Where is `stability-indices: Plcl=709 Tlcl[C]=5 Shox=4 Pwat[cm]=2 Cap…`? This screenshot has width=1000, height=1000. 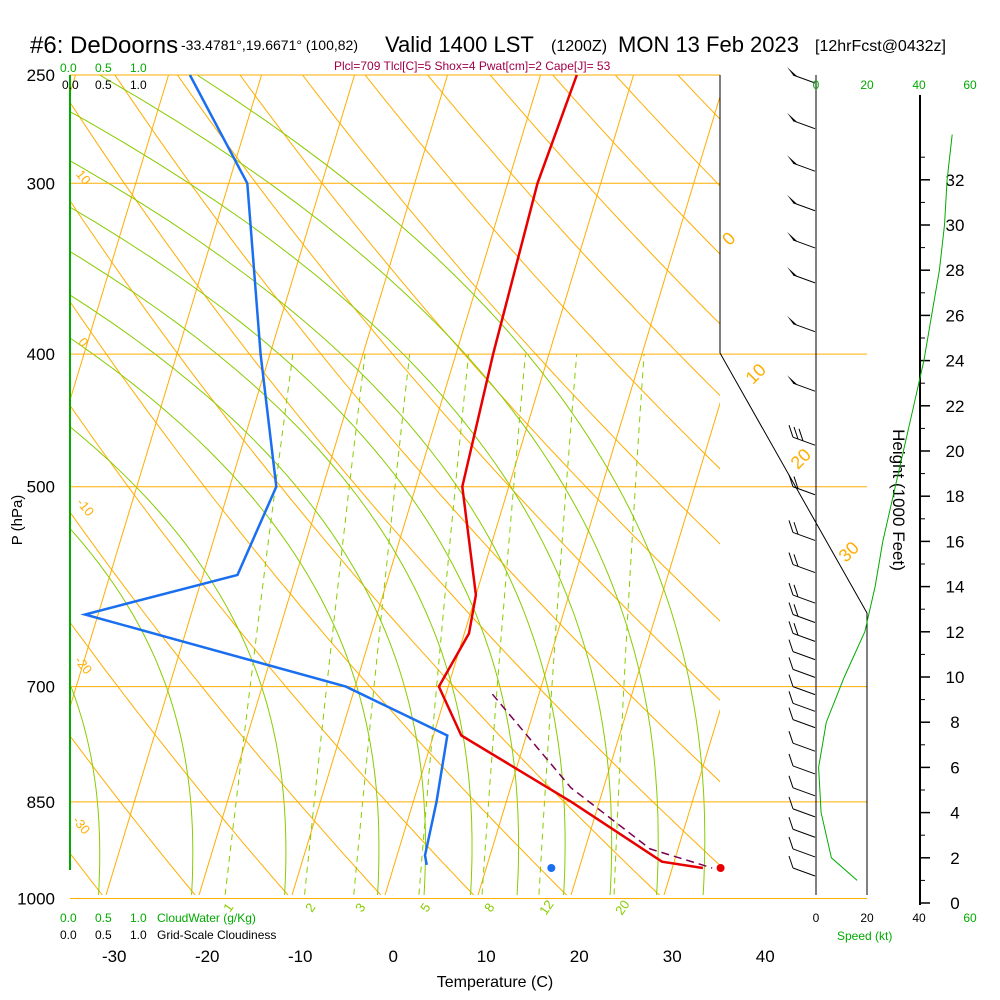
stability-indices: Plcl=709 Tlcl[C]=5 Shox=4 Pwat[cm]=2 Cap… is located at coordinates (472, 66).